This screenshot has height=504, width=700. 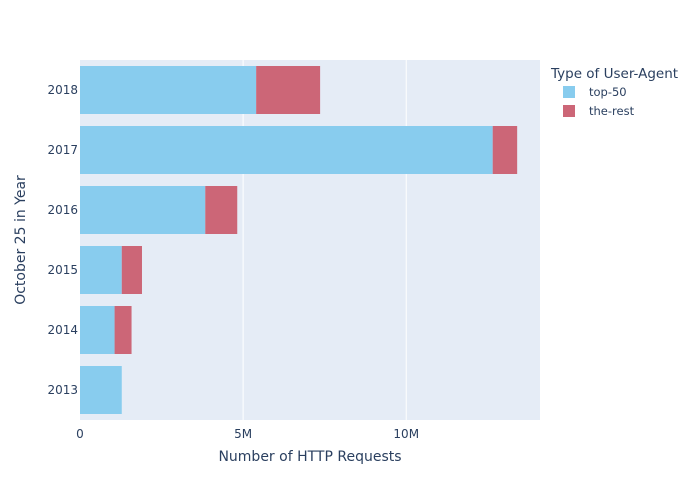 What do you see at coordinates (21, 240) in the screenshot?
I see `y-axis-title: October 25 in Year` at bounding box center [21, 240].